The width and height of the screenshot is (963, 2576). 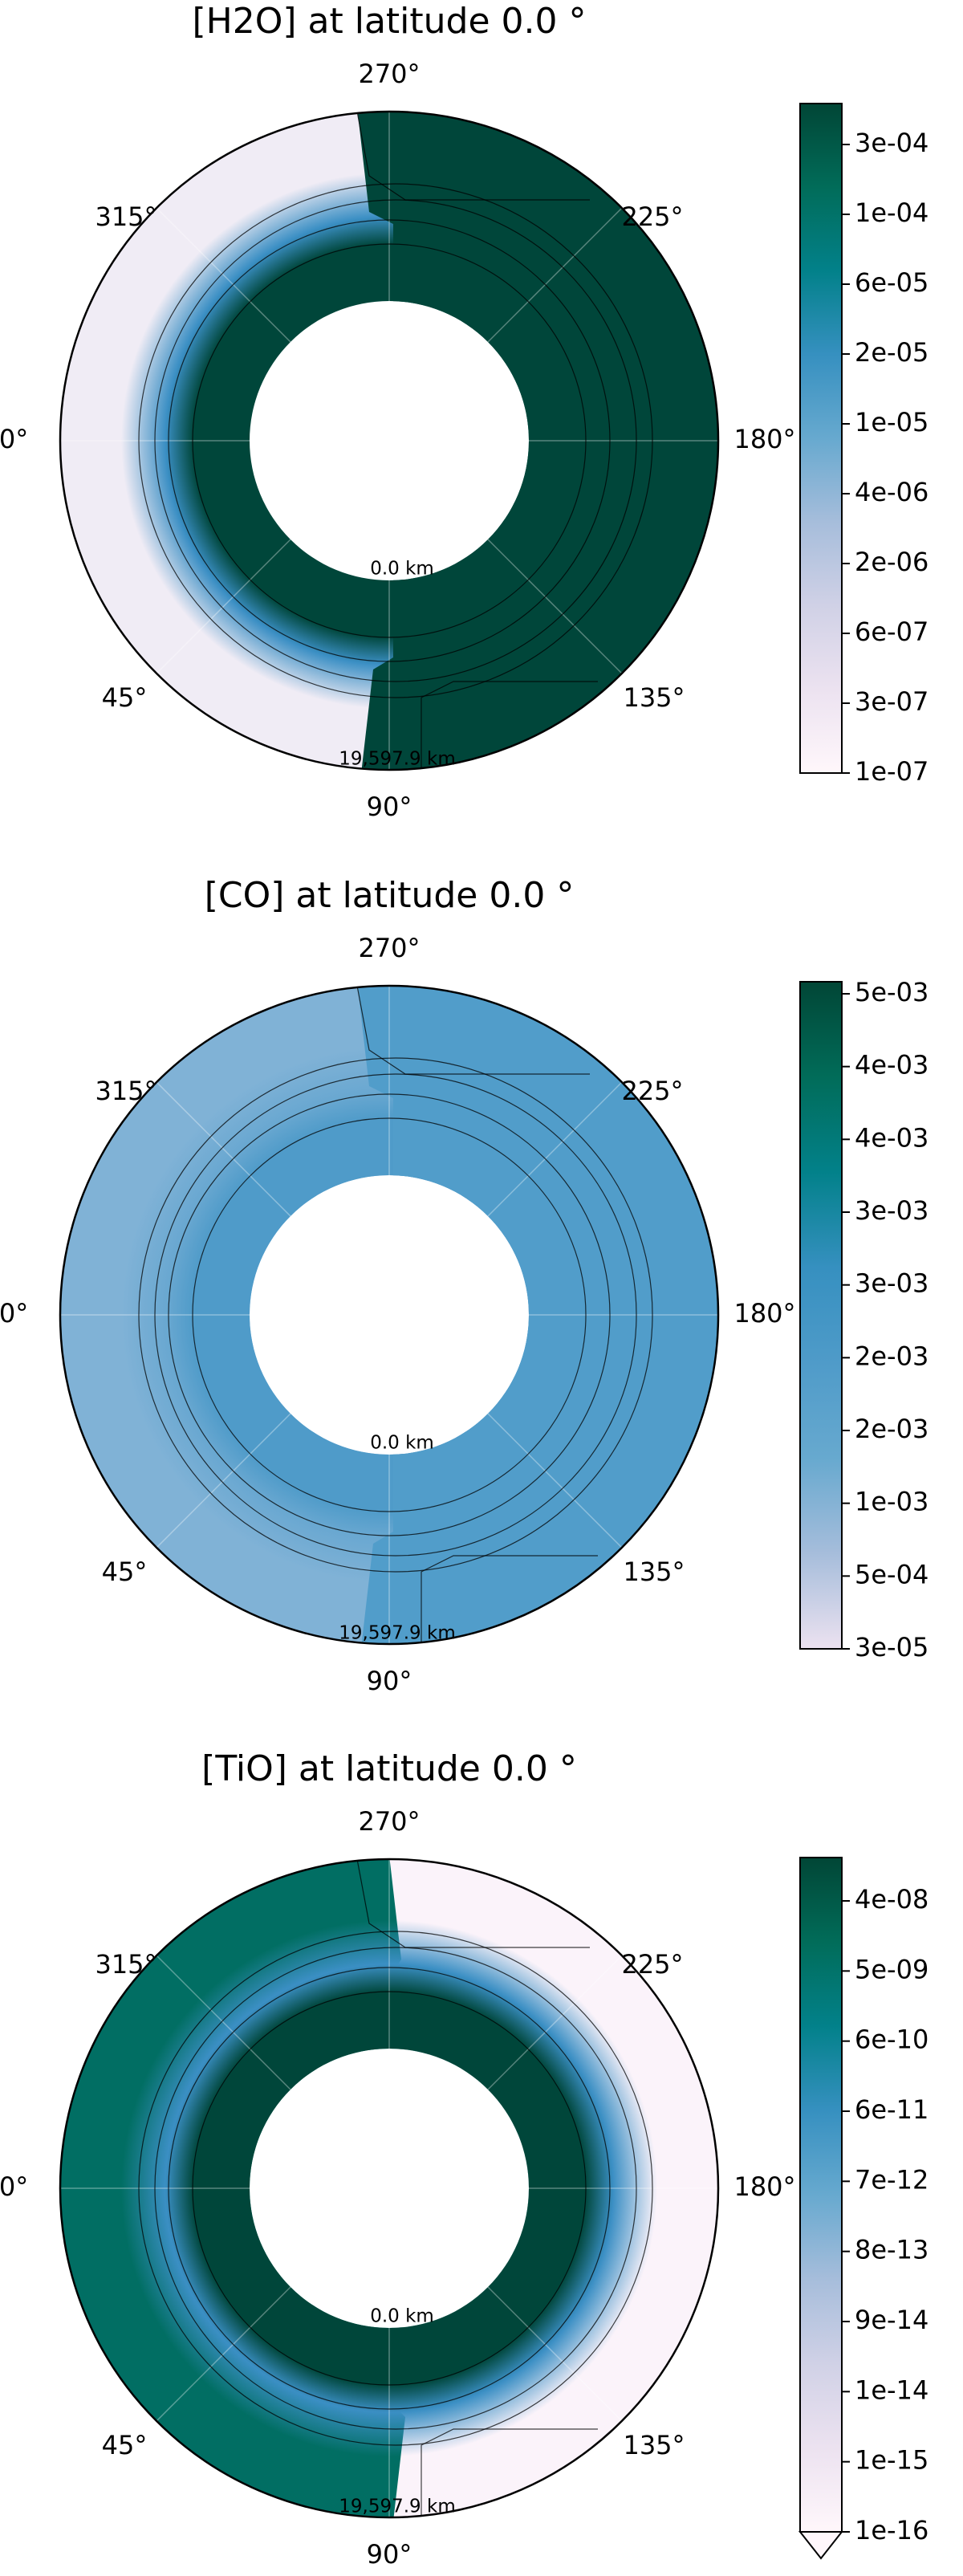 I want to click on colorbar-tick-label: 9e-14, so click(x=891, y=2320).